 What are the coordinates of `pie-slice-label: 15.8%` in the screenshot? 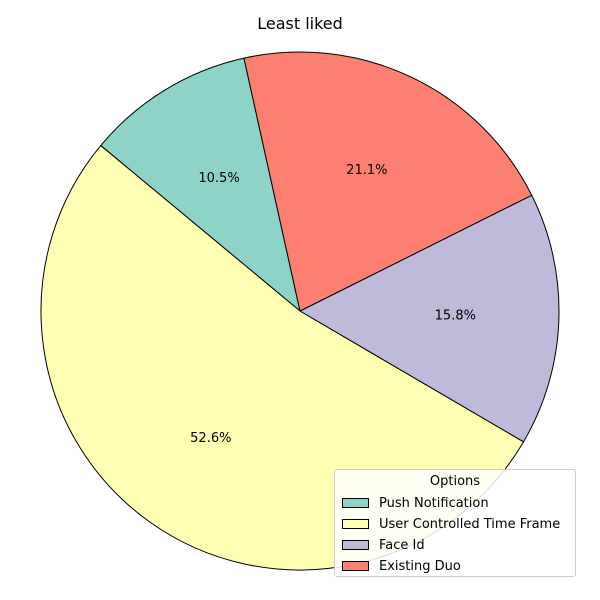 It's located at (455, 316).